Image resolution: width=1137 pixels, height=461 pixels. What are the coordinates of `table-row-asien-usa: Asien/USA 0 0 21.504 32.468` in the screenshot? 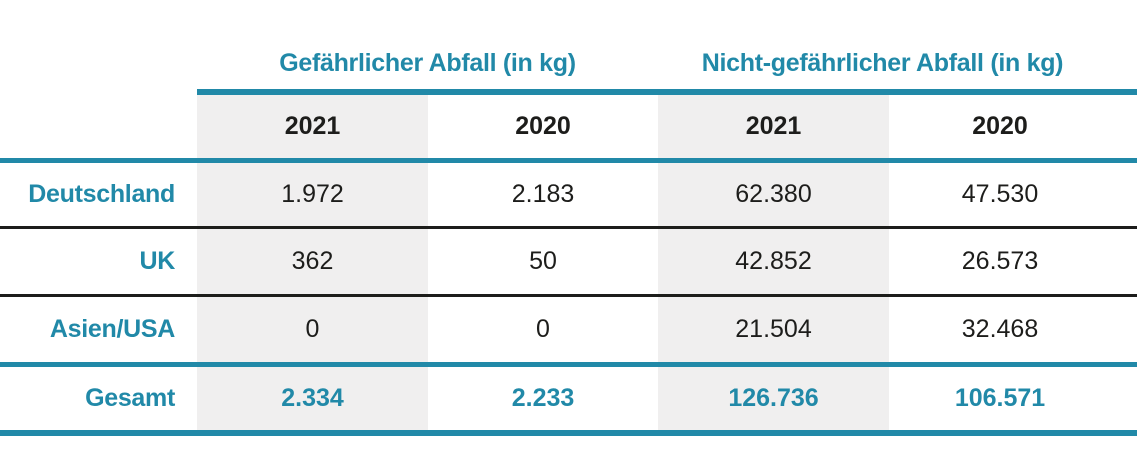 It's located at (568, 329).